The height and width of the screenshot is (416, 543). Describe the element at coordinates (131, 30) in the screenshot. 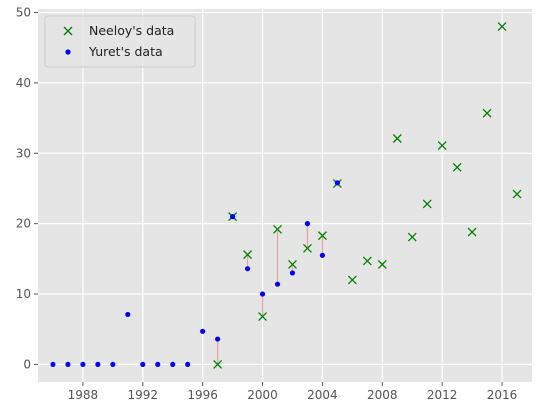

I see `legend-label: Neeloy's data` at that location.